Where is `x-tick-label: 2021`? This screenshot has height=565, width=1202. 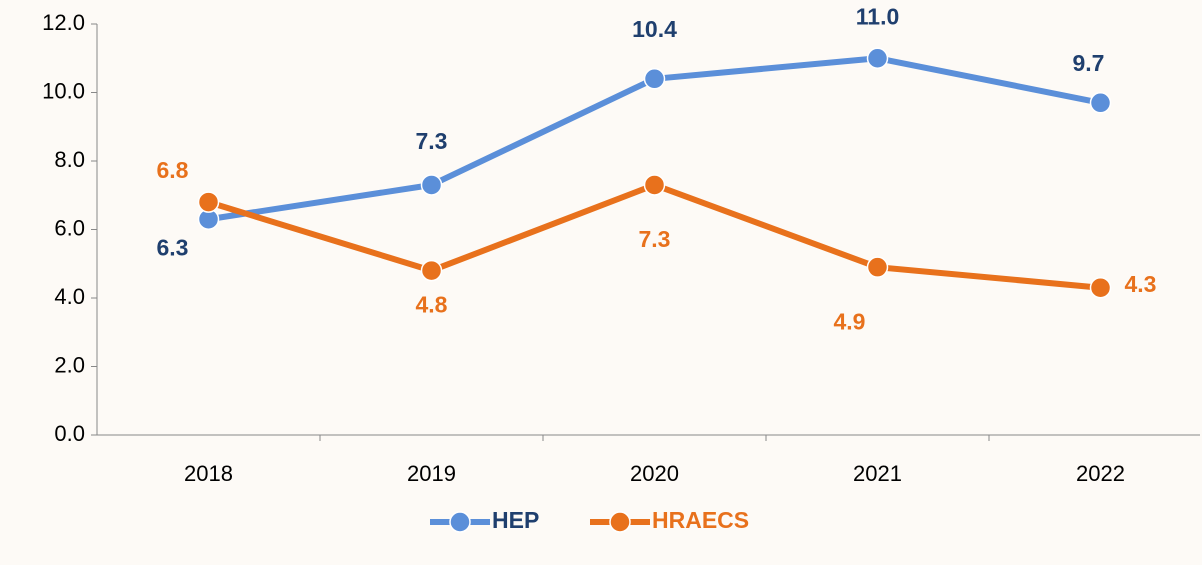 x-tick-label: 2021 is located at coordinates (877, 473).